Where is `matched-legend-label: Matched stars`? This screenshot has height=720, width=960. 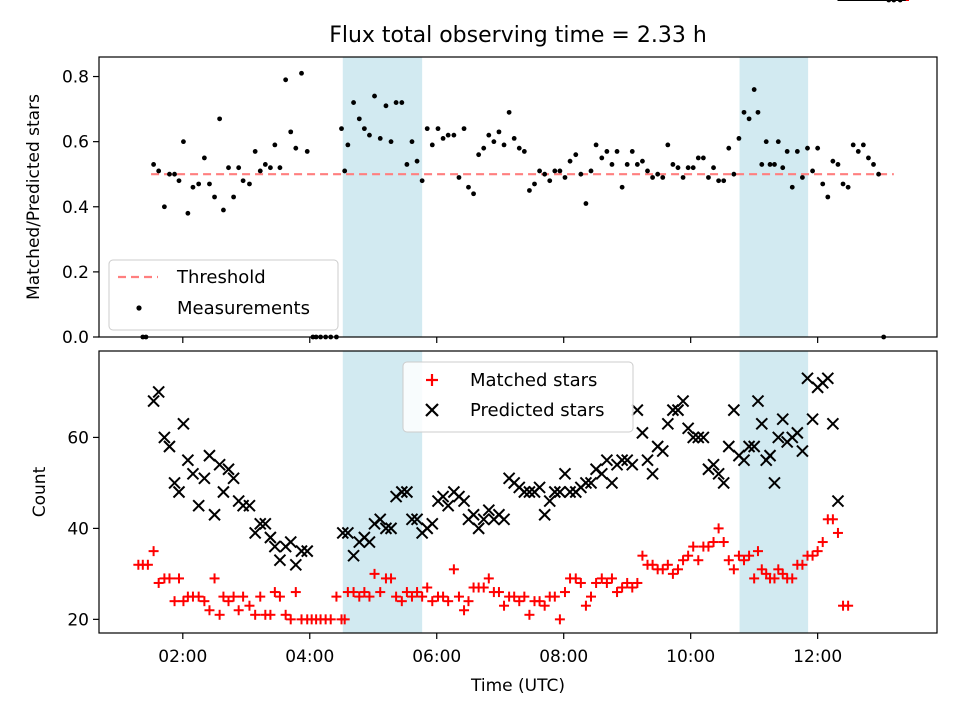 matched-legend-label: Matched stars is located at coordinates (533, 380).